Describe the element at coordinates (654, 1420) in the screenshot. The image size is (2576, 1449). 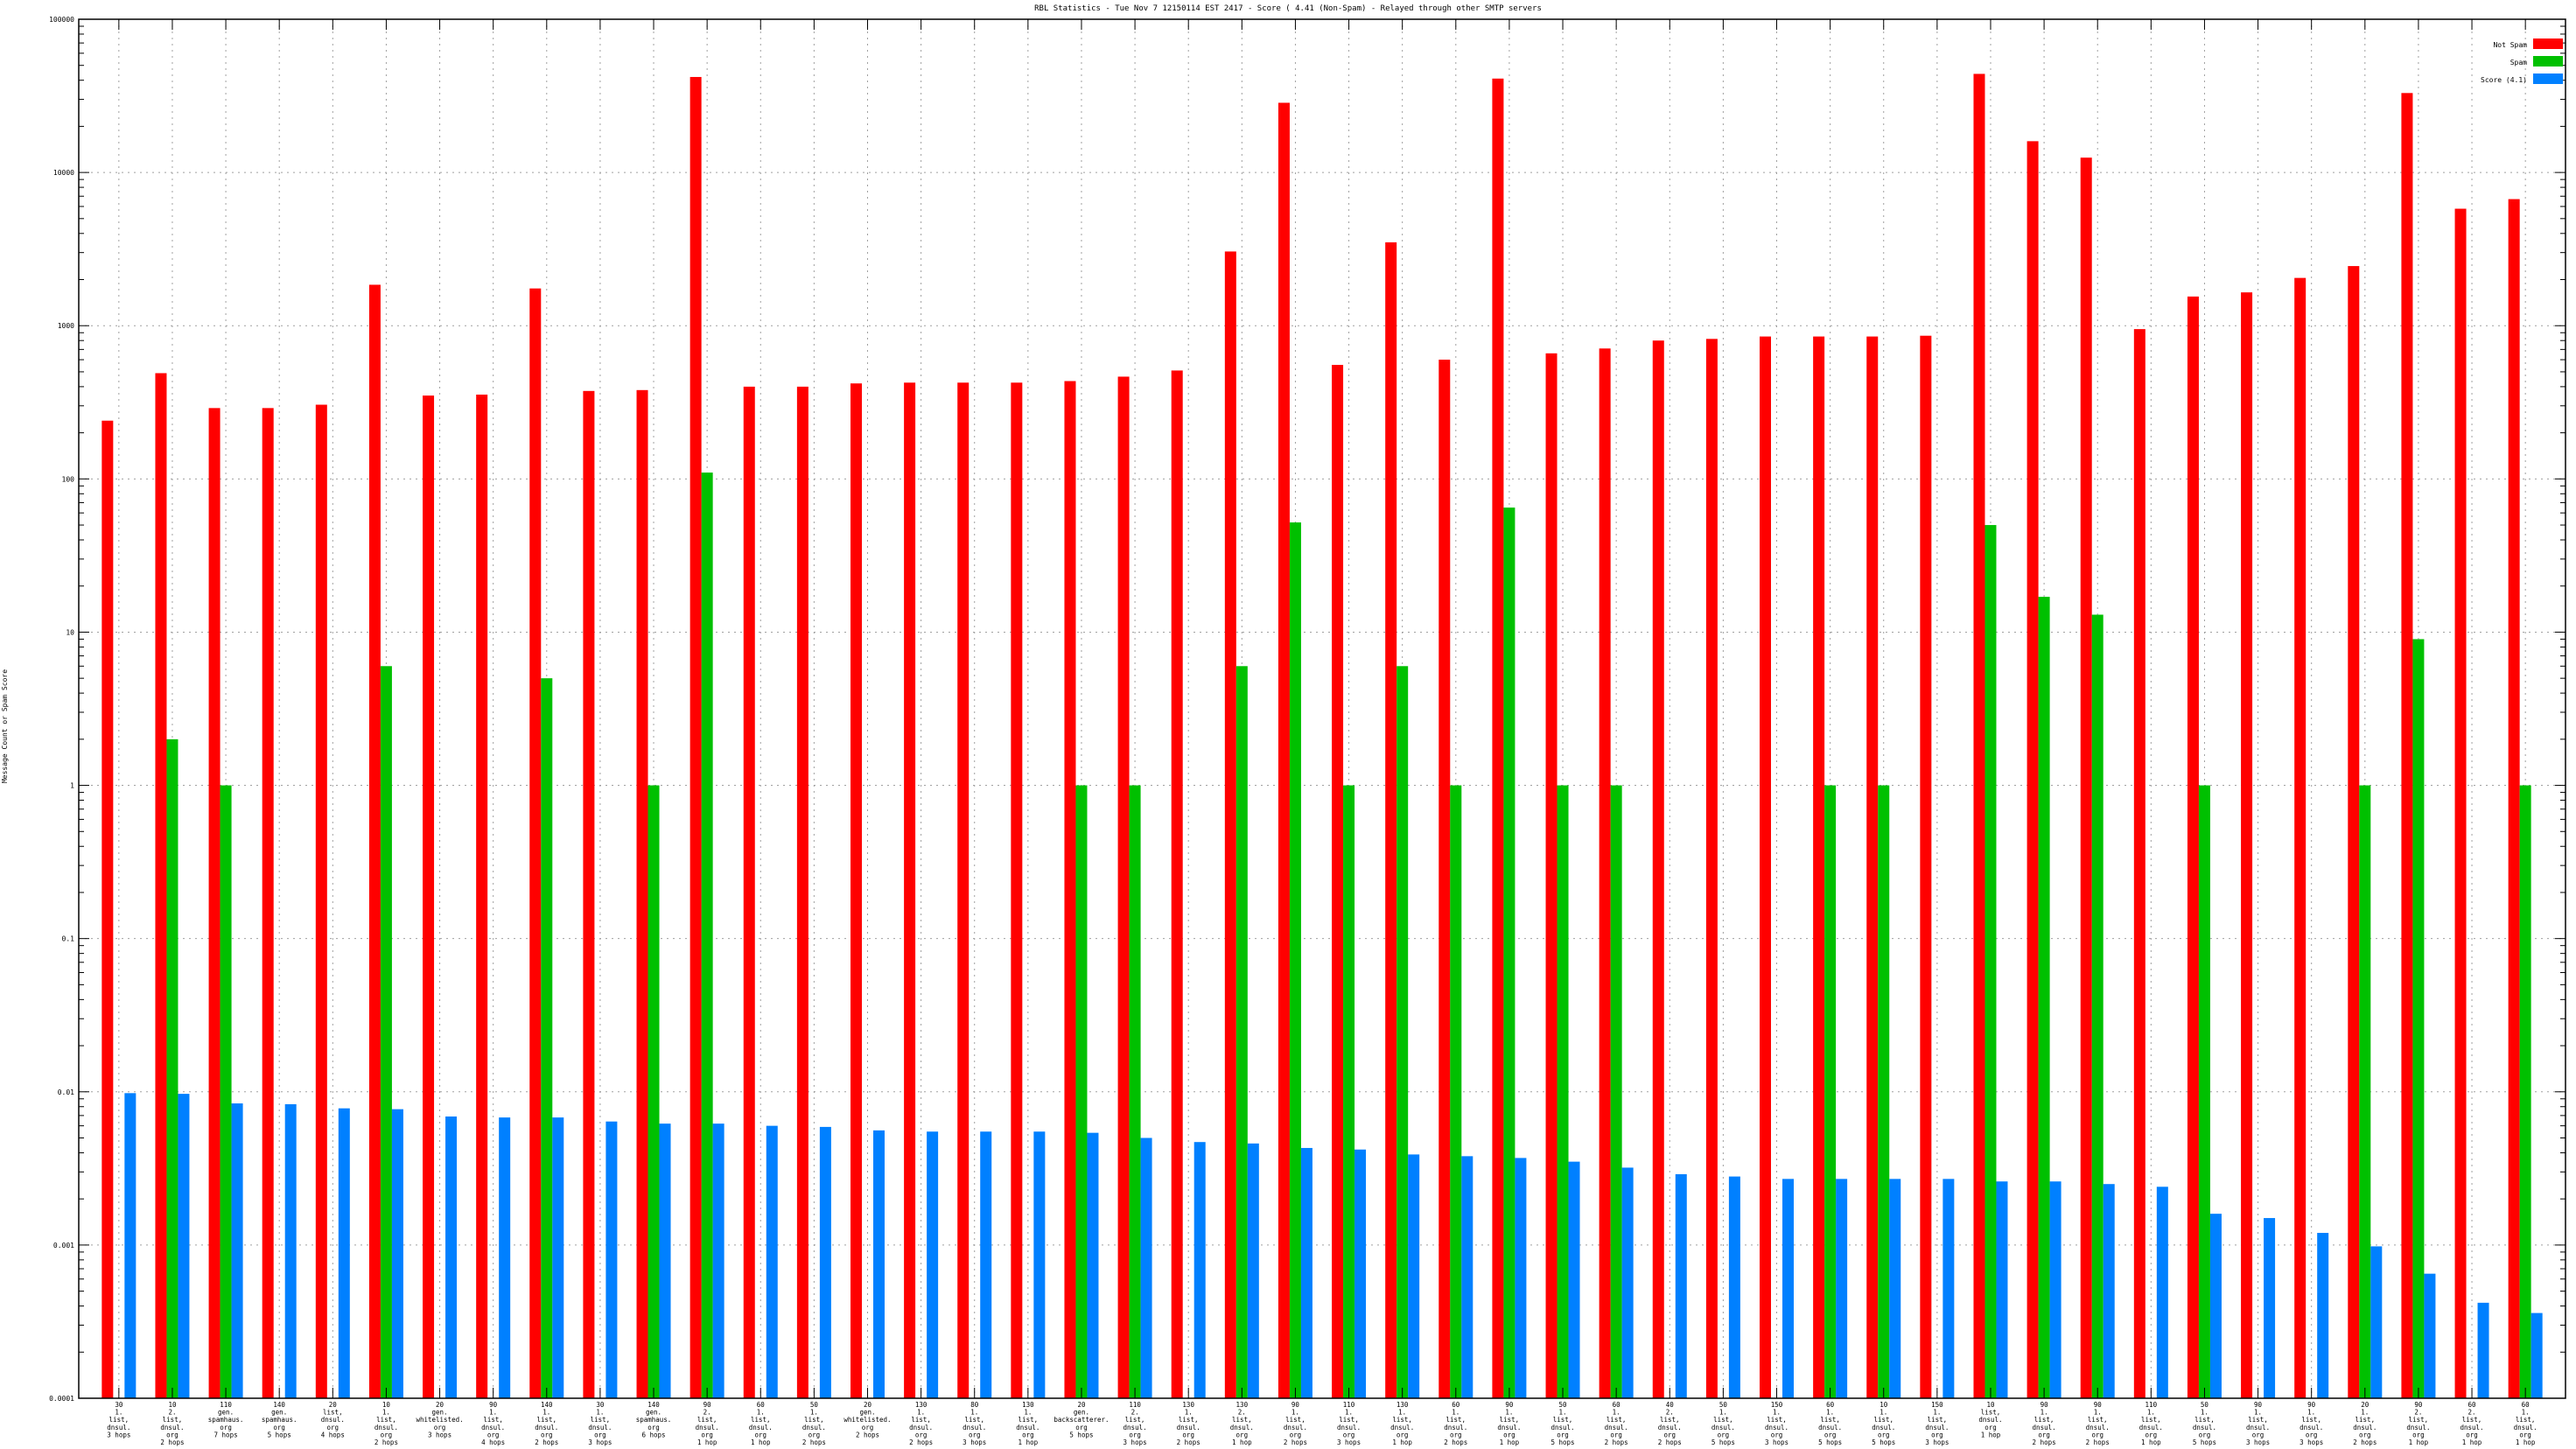
I see `x-tick-label: spamhaus.` at that location.